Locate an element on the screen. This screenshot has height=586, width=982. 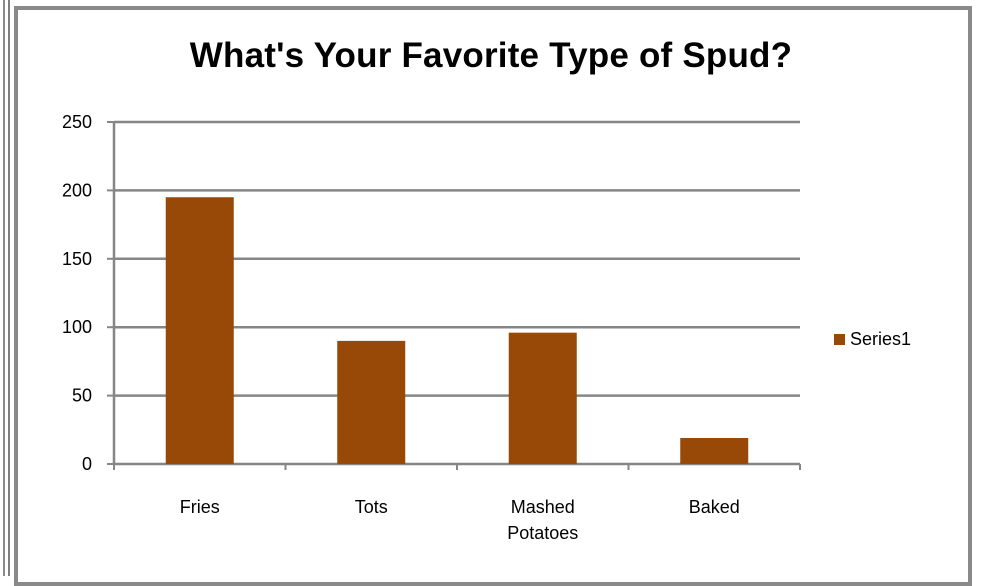
x-tick-label: Tots is located at coordinates (371, 507).